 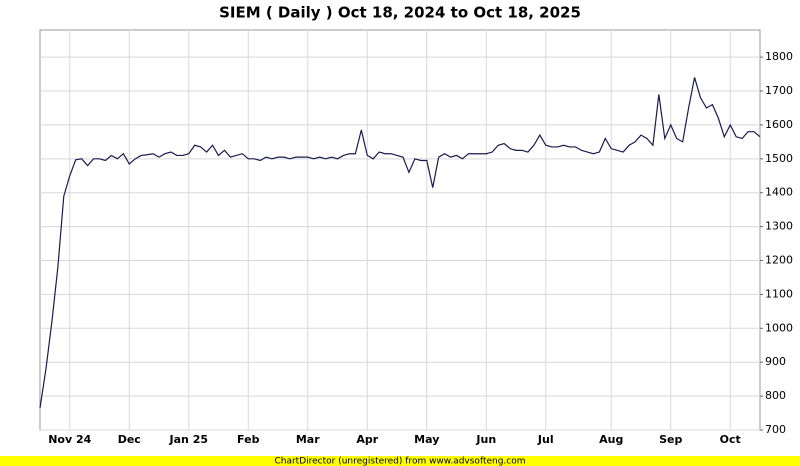 What do you see at coordinates (129, 439) in the screenshot?
I see `x-tick-label: Dec` at bounding box center [129, 439].